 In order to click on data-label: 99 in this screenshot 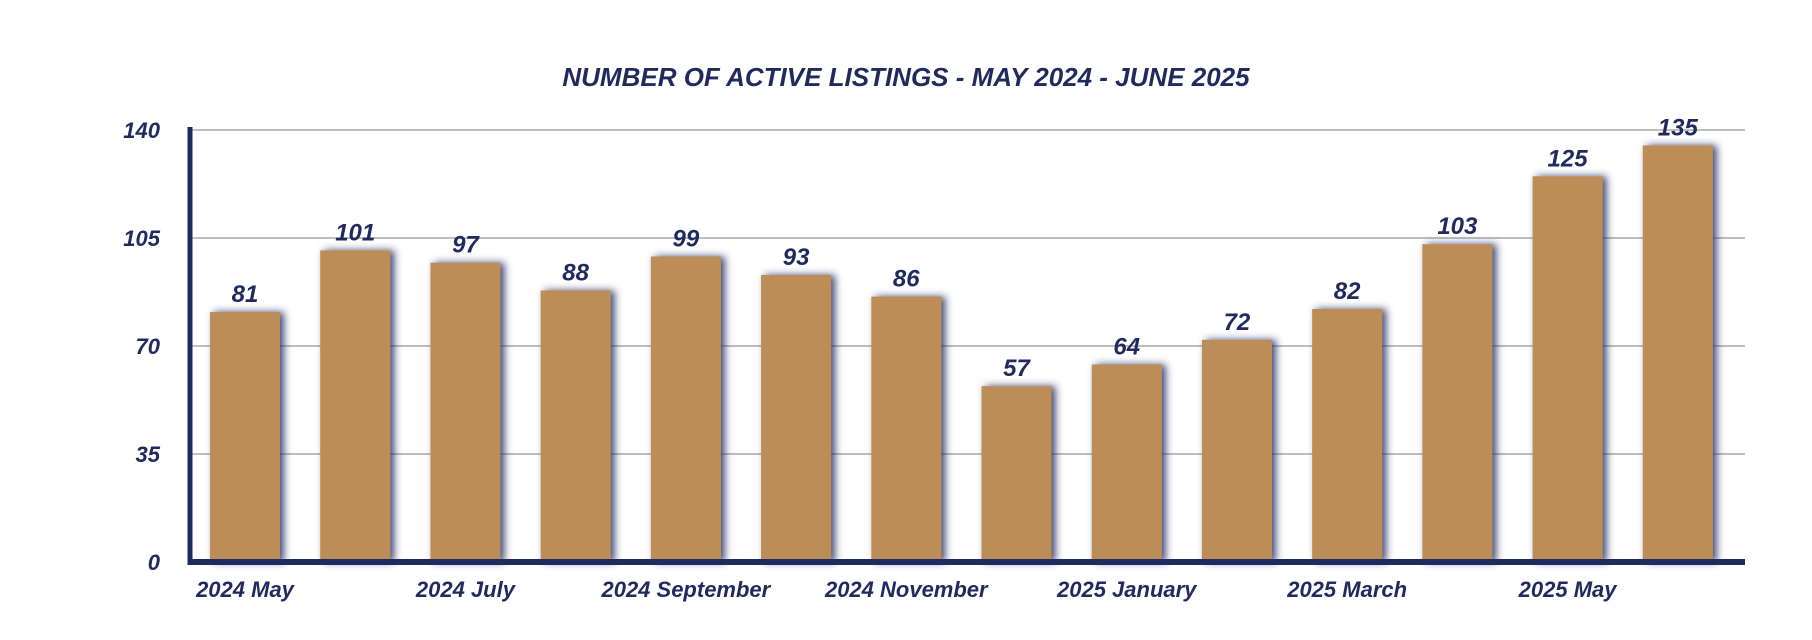, I will do `click(686, 239)`.